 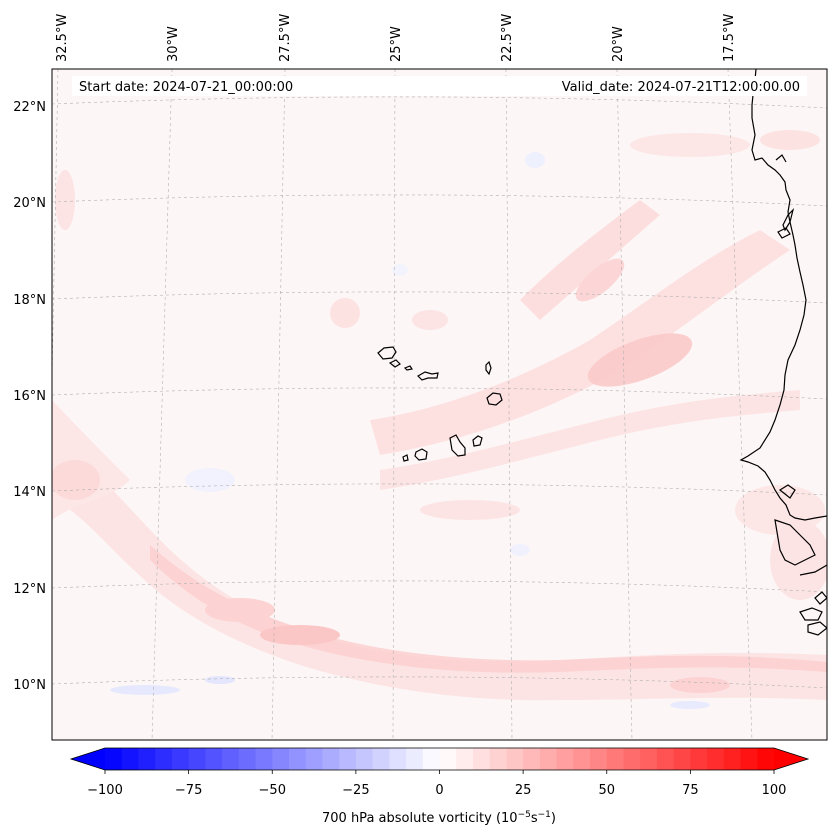 I want to click on colorbar-label-prefix: 700 hPa absolute vorticity (10, so click(x=420, y=818).